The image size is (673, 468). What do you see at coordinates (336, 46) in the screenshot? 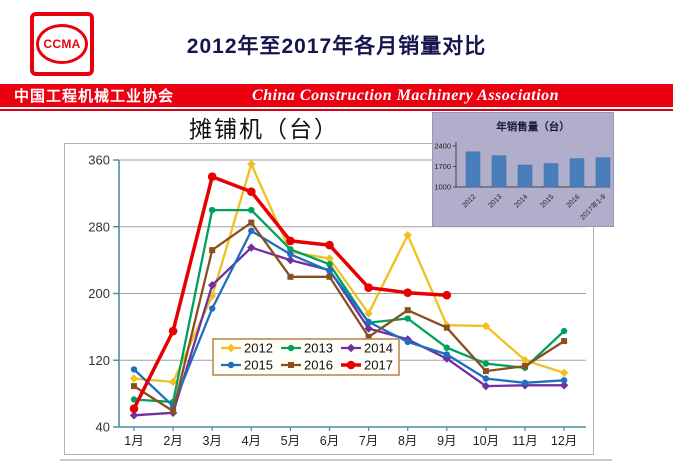
I see `page-title: 2012年至2017年各月销量对比` at bounding box center [336, 46].